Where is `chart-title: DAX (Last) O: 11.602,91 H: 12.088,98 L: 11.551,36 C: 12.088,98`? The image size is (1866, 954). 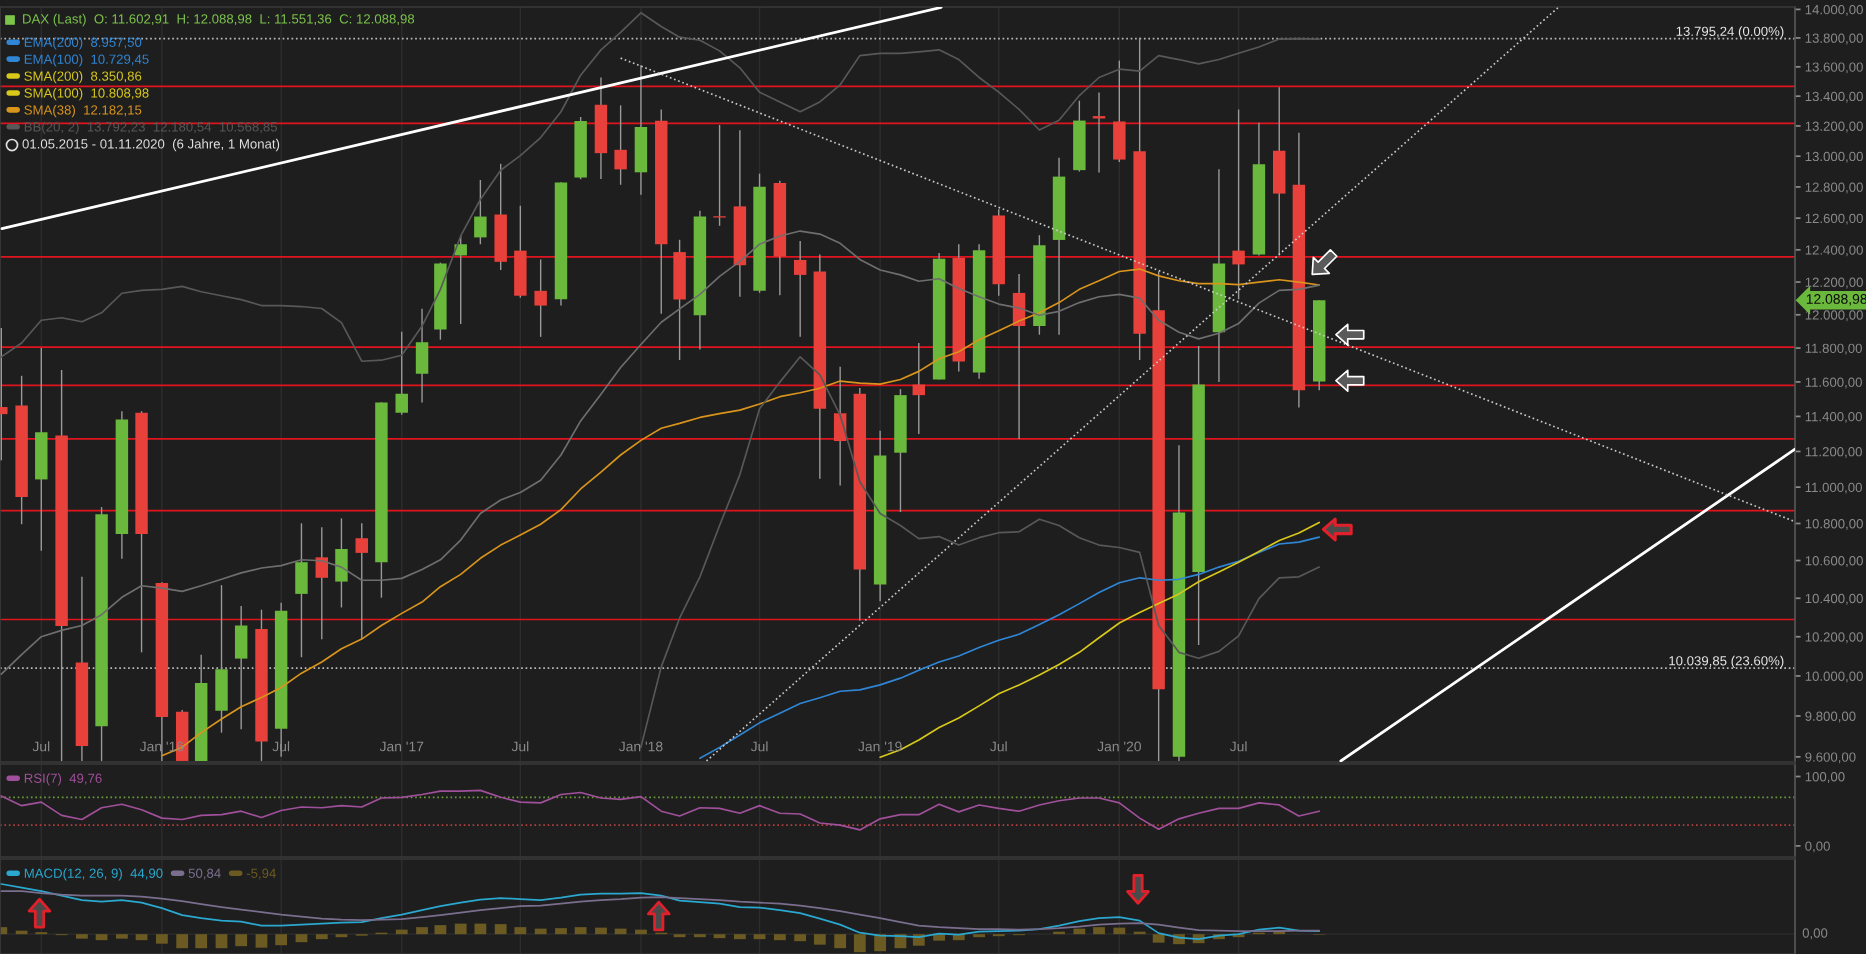 chart-title: DAX (Last) O: 11.602,91 H: 12.088,98 L: 11.551,36 C: 12.088,98 is located at coordinates (219, 20).